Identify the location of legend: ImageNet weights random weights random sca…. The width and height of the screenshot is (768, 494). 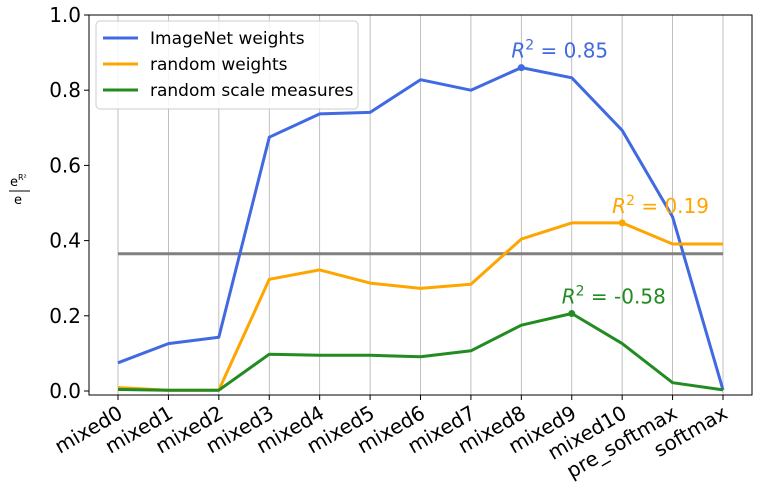
(227, 65).